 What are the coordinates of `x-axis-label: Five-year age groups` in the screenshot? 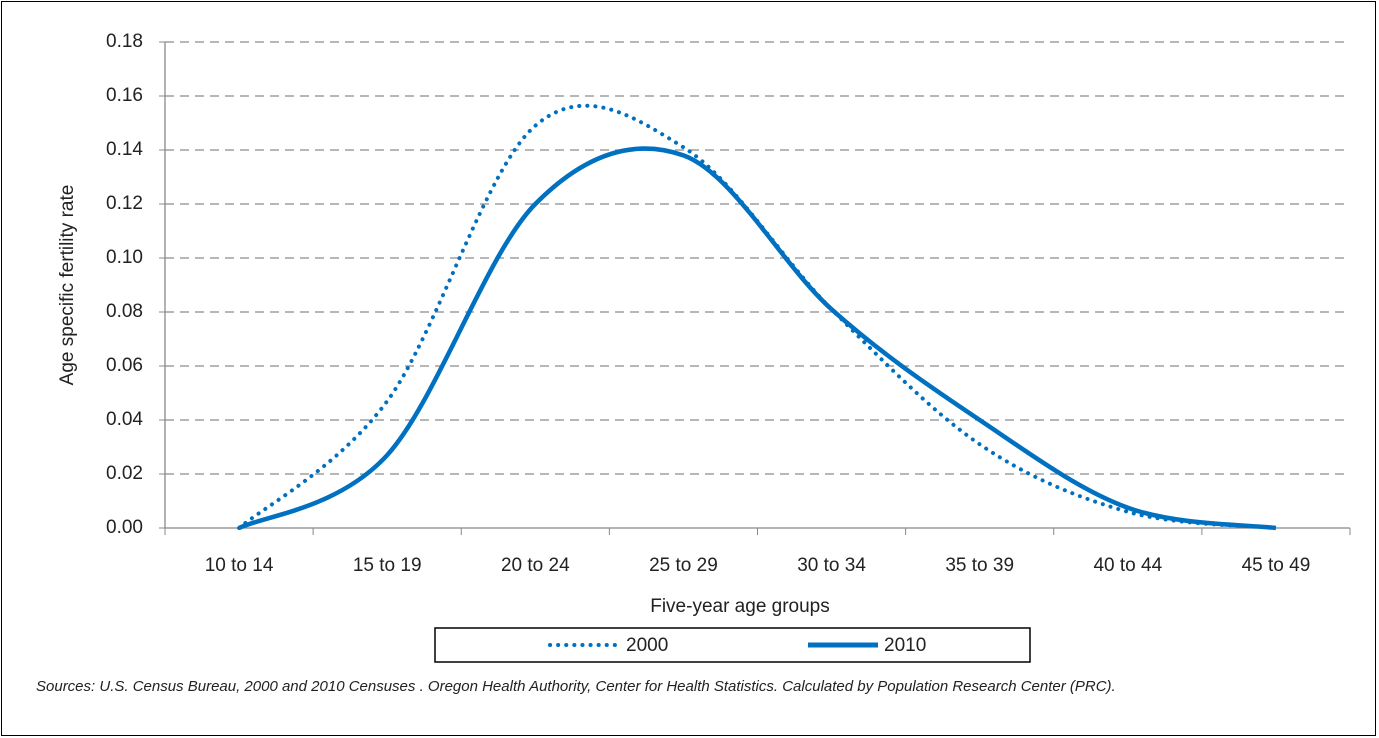 It's located at (740, 606).